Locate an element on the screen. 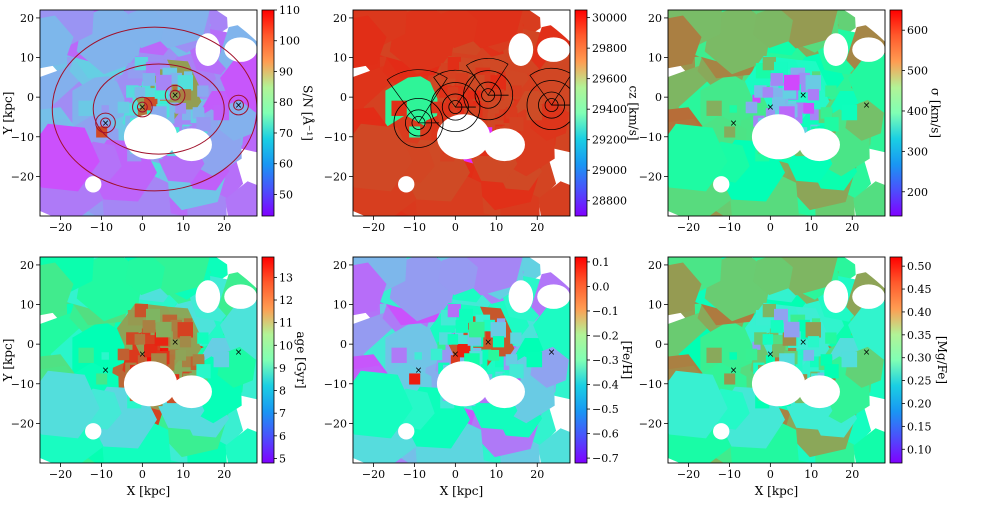 This screenshot has height=511, width=981. colorbar-tick-label: −0.7 is located at coordinates (605, 458).